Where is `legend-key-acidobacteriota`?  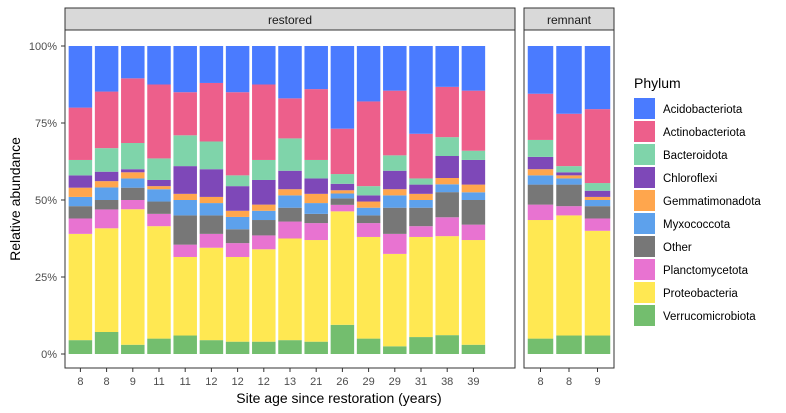
legend-key-acidobacteriota is located at coordinates (644, 108).